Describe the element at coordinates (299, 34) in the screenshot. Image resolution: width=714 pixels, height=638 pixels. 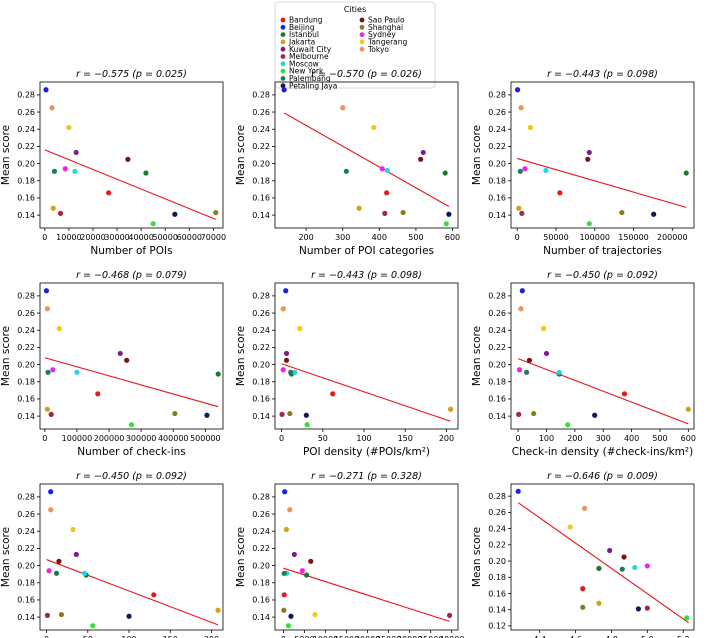
I see `legend-entry: Istanbul` at that location.